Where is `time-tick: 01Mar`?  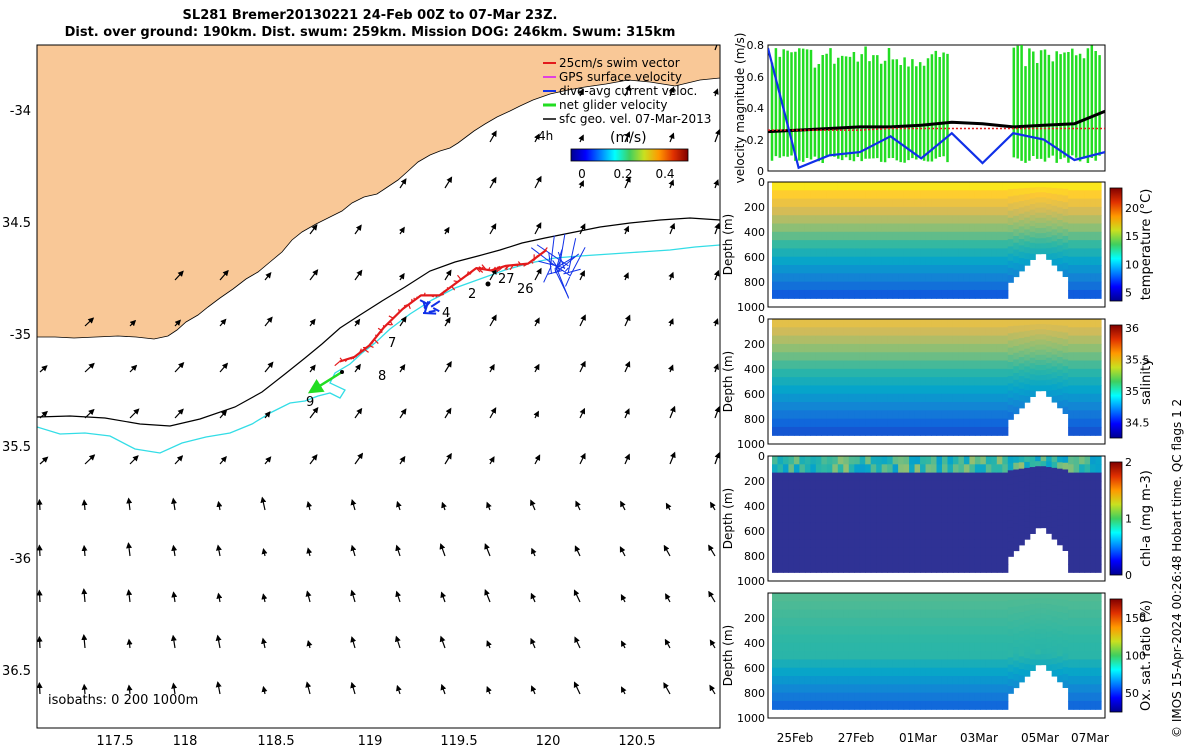 time-tick: 01Mar is located at coordinates (918, 738).